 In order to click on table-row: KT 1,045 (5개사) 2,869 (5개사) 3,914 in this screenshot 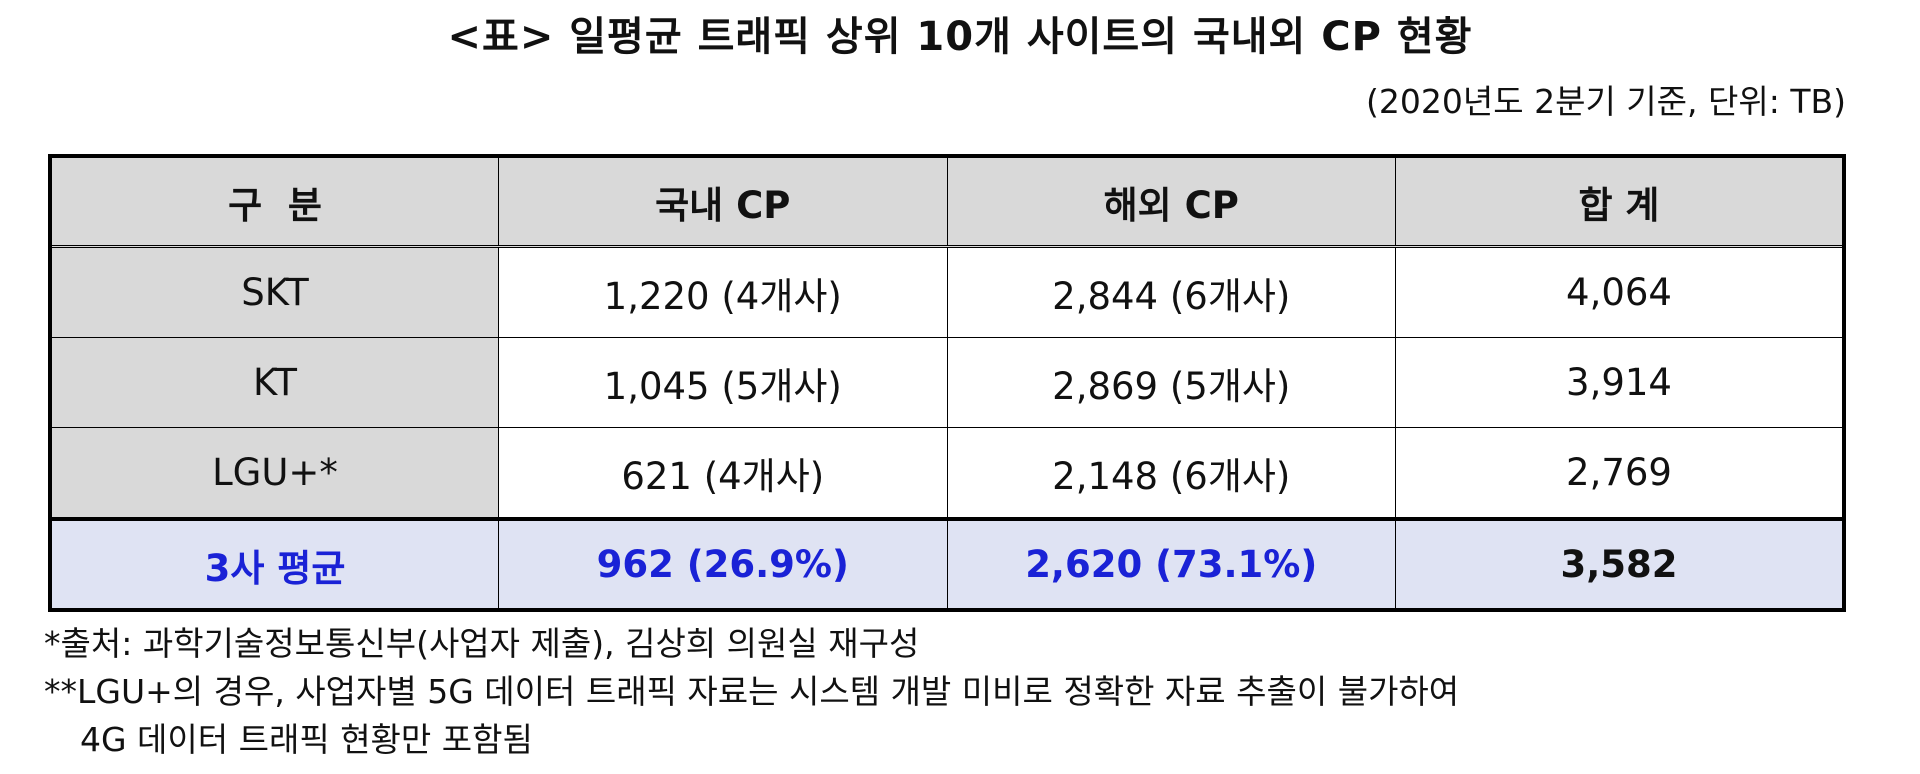, I will do `click(947, 382)`.